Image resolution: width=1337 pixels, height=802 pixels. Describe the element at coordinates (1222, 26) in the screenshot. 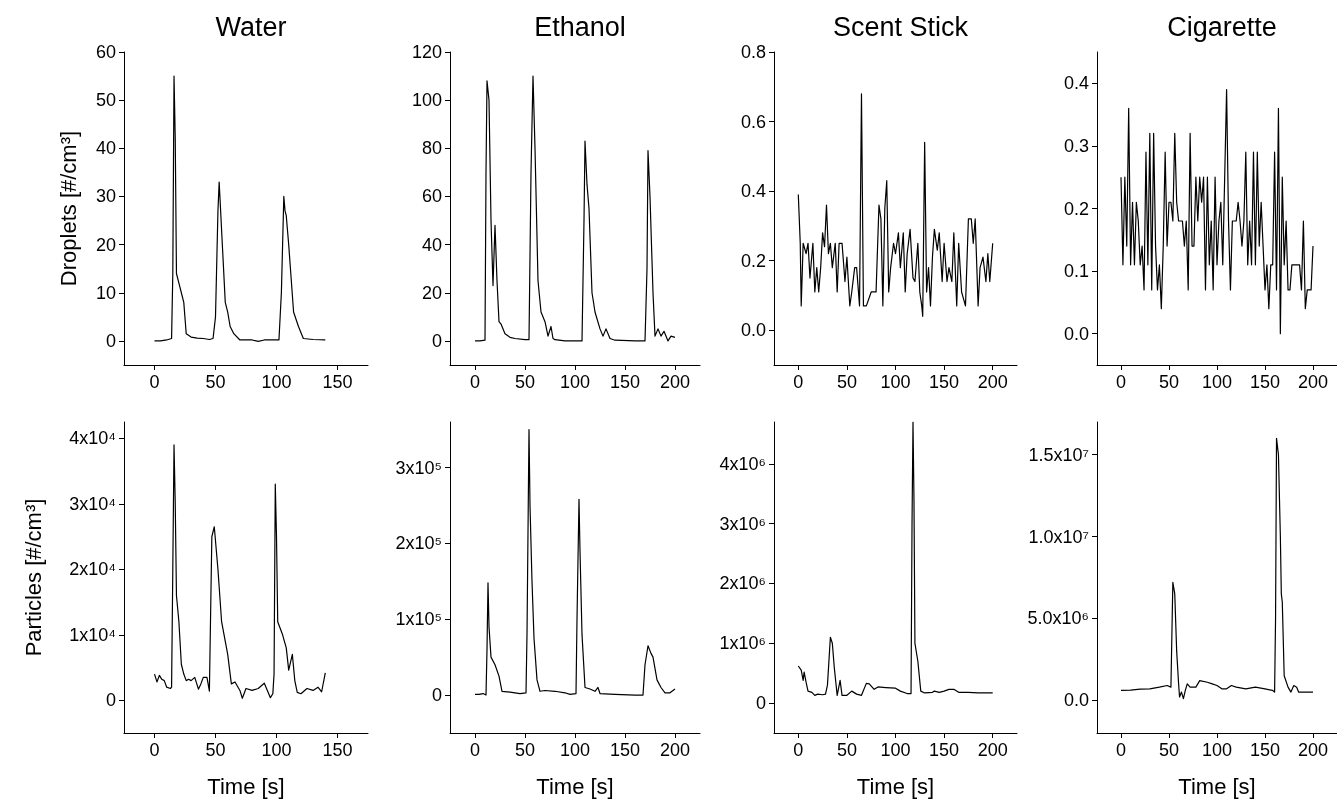

I see `chart-title: Cigarette` at that location.